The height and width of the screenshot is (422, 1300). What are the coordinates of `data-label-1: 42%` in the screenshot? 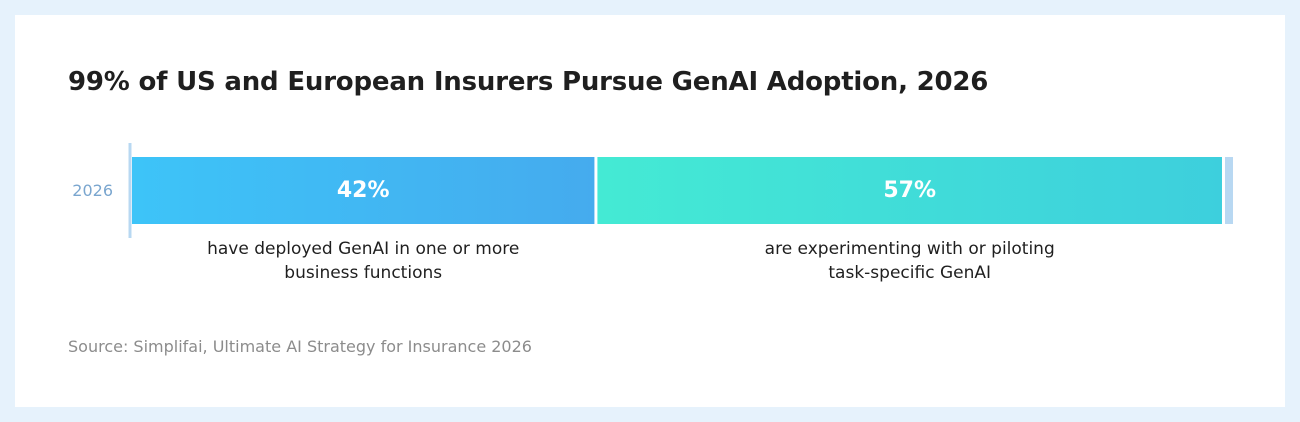 It's located at (363, 190).